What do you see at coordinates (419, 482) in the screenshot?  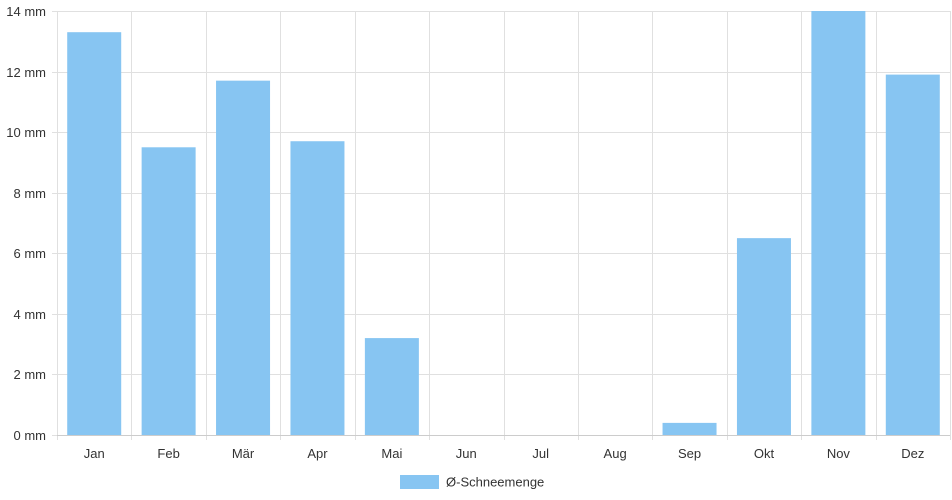 I see `legend-swatch` at bounding box center [419, 482].